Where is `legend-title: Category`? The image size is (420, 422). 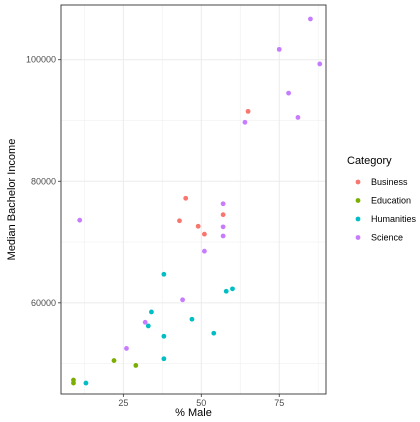 legend-title: Category is located at coordinates (369, 161).